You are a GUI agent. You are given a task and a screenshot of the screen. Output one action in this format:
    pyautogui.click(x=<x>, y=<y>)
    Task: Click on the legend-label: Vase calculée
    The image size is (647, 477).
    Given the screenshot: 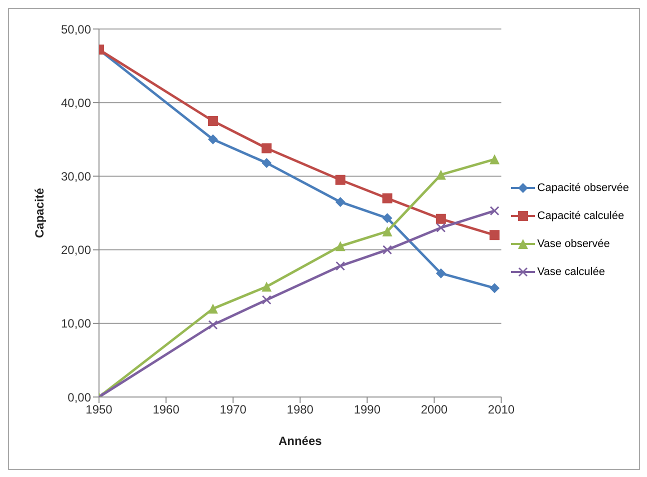 What is the action you would take?
    pyautogui.click(x=571, y=272)
    